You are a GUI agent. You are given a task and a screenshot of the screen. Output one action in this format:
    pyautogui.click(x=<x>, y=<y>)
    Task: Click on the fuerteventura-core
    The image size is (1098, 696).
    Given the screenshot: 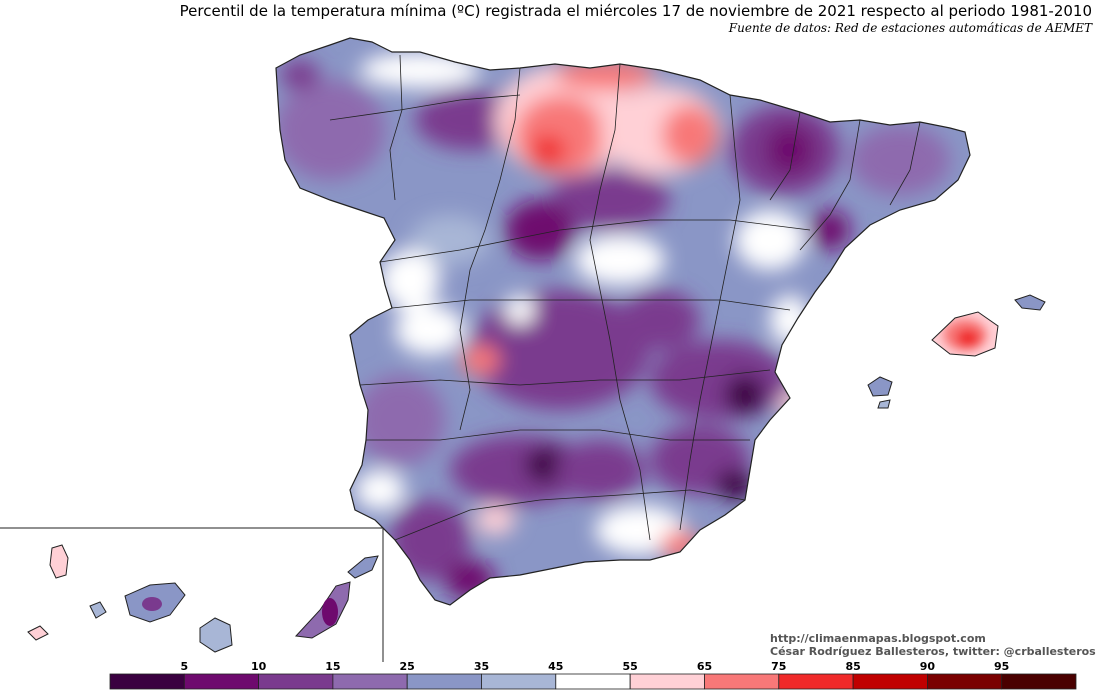 What is the action you would take?
    pyautogui.click(x=330, y=612)
    